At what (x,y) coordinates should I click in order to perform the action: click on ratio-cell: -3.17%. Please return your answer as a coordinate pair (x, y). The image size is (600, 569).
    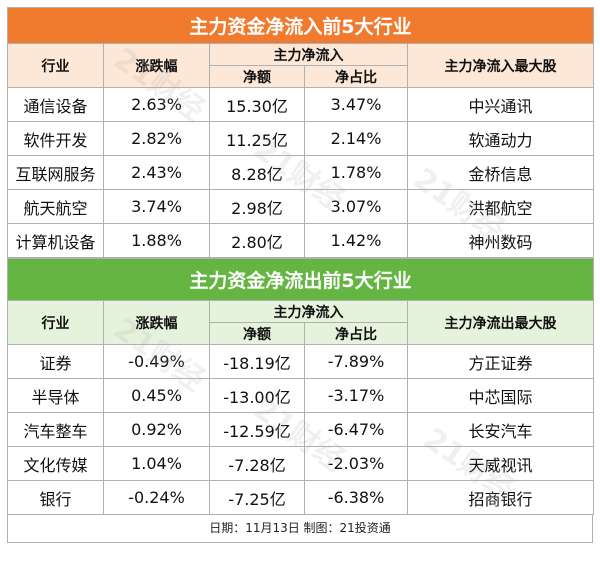
    Looking at the image, I should click on (356, 395).